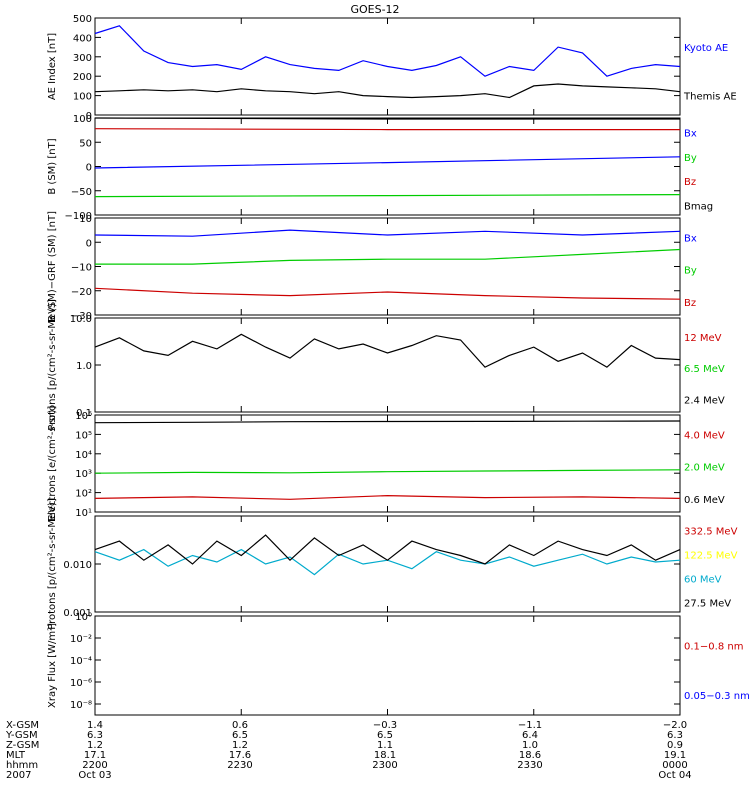 The height and width of the screenshot is (800, 750). What do you see at coordinates (95, 725) in the screenshot?
I see `footer-value: 1.4` at bounding box center [95, 725].